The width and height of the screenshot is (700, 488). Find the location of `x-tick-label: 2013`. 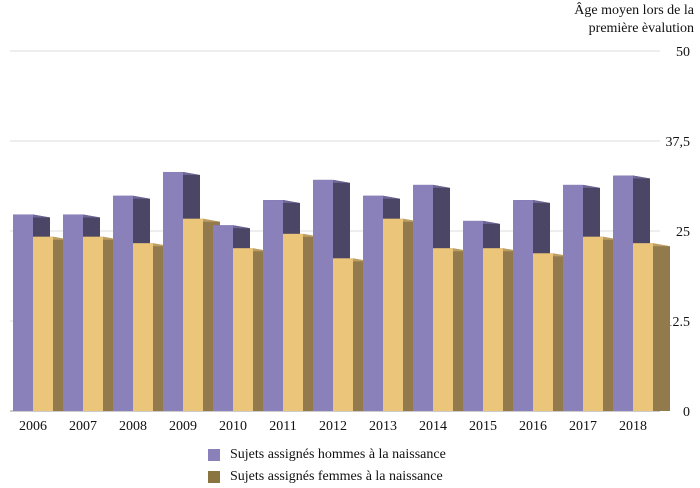

x-tick-label: 2013 is located at coordinates (383, 426).